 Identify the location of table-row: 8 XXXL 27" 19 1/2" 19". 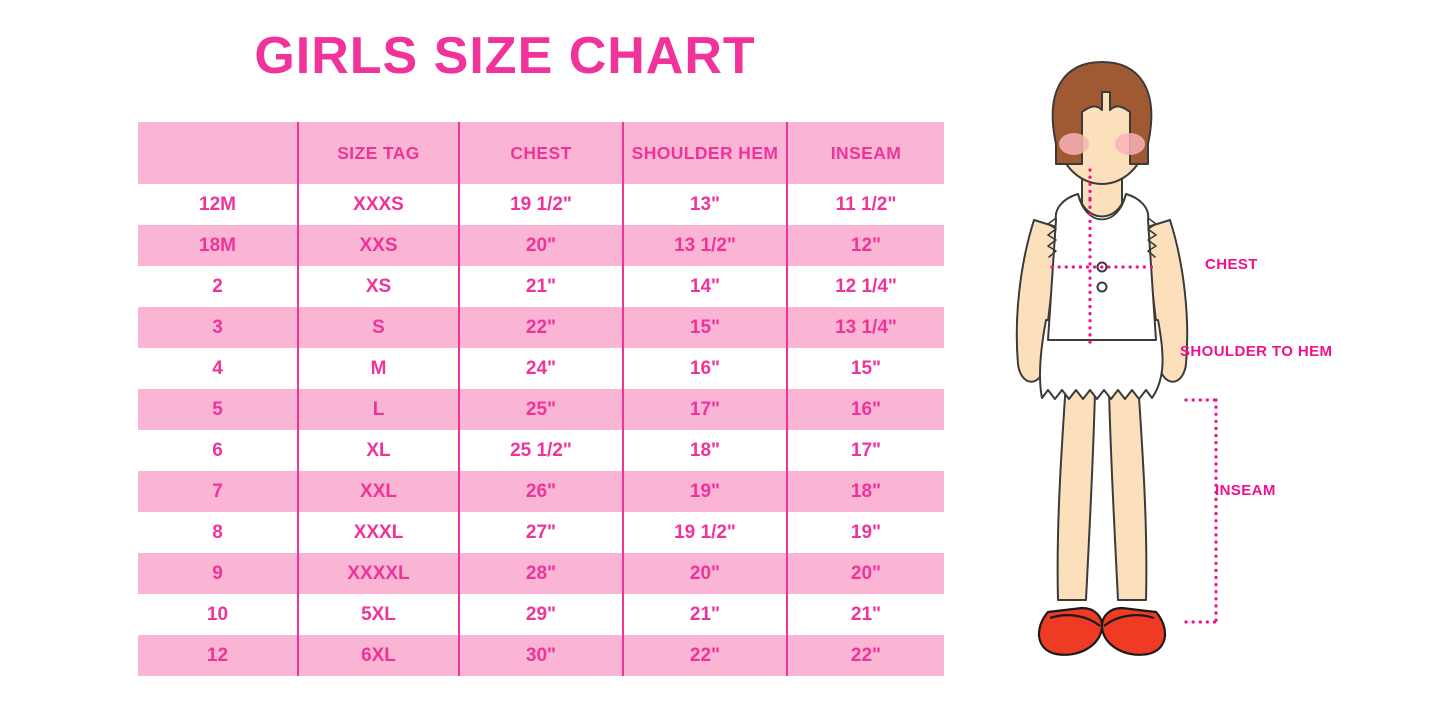
(541, 532).